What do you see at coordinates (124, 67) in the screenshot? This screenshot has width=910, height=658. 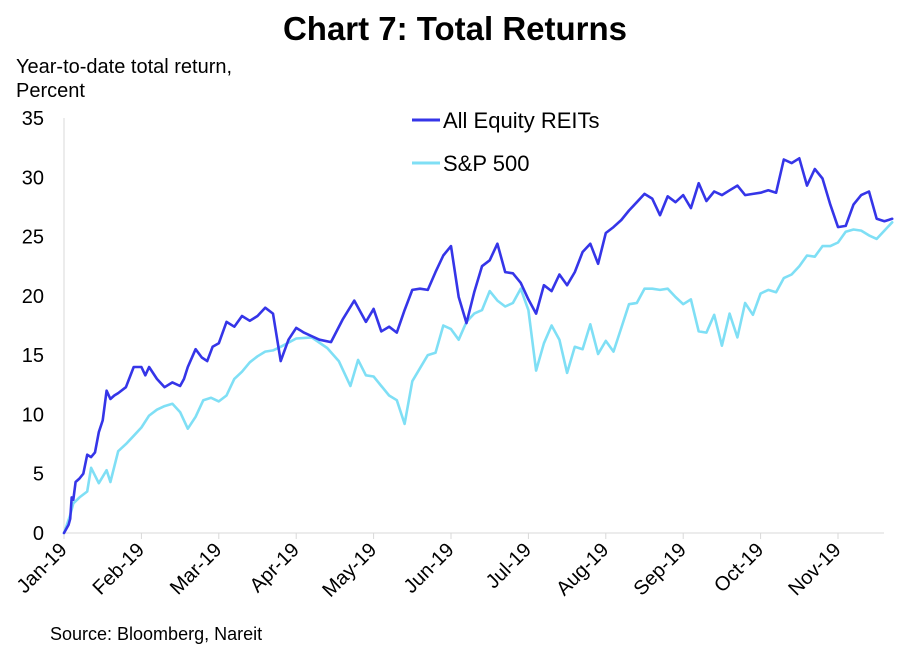 I see `y-axis-label-line-1: Year-to-date total return,` at bounding box center [124, 67].